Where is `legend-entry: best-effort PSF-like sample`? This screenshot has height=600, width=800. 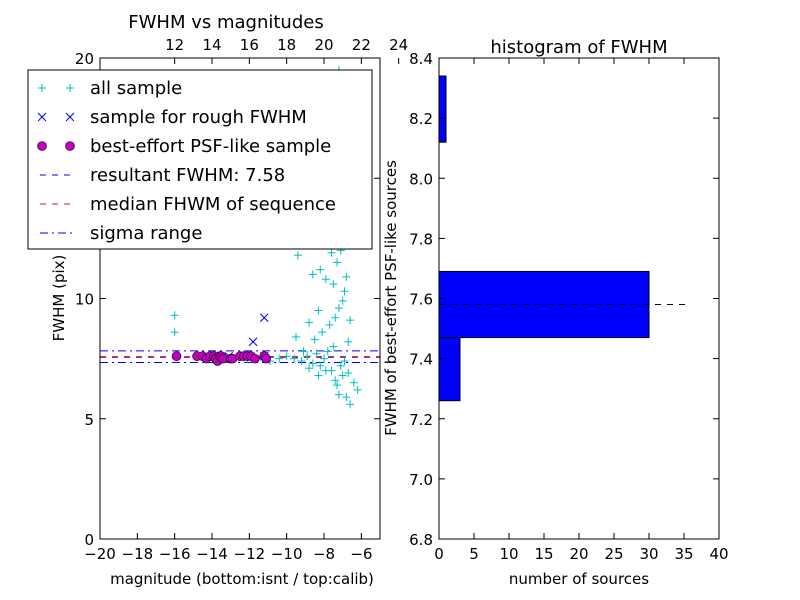 legend-entry: best-effort PSF-like sample is located at coordinates (184, 146).